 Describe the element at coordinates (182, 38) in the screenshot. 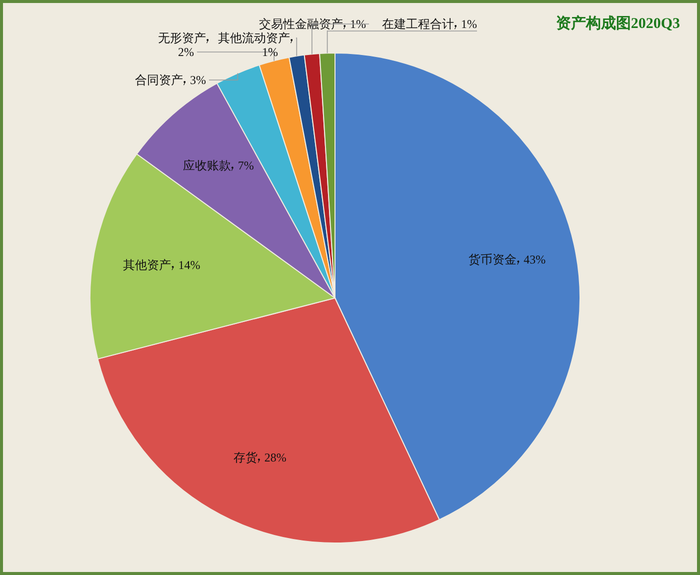

I see `slice-label: 无形资产` at that location.